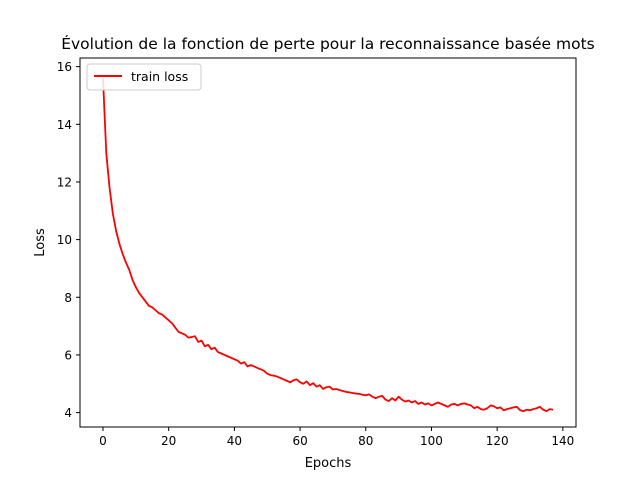  What do you see at coordinates (64, 125) in the screenshot?
I see `y-tick-label: 14` at bounding box center [64, 125].